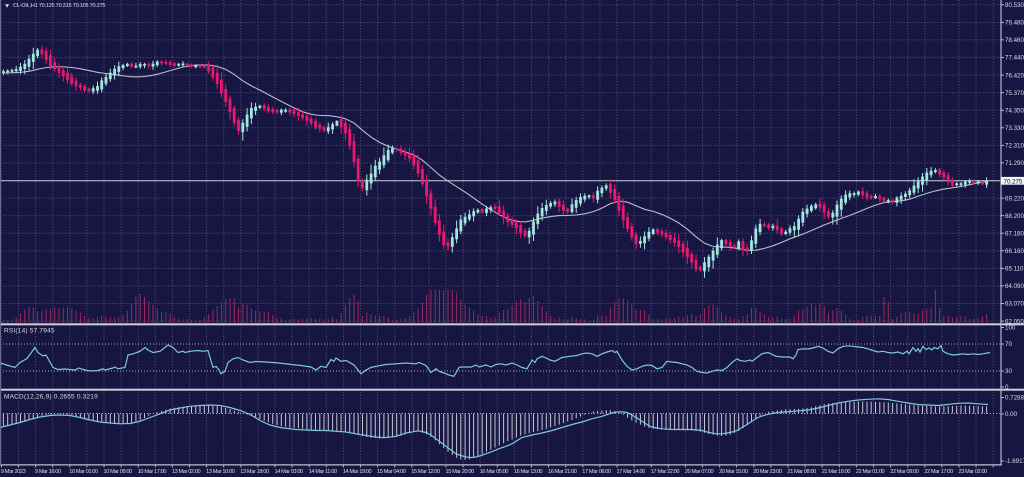  Describe the element at coordinates (13, 472) in the screenshot. I see `svg-text: 9 Mar 2023` at that location.